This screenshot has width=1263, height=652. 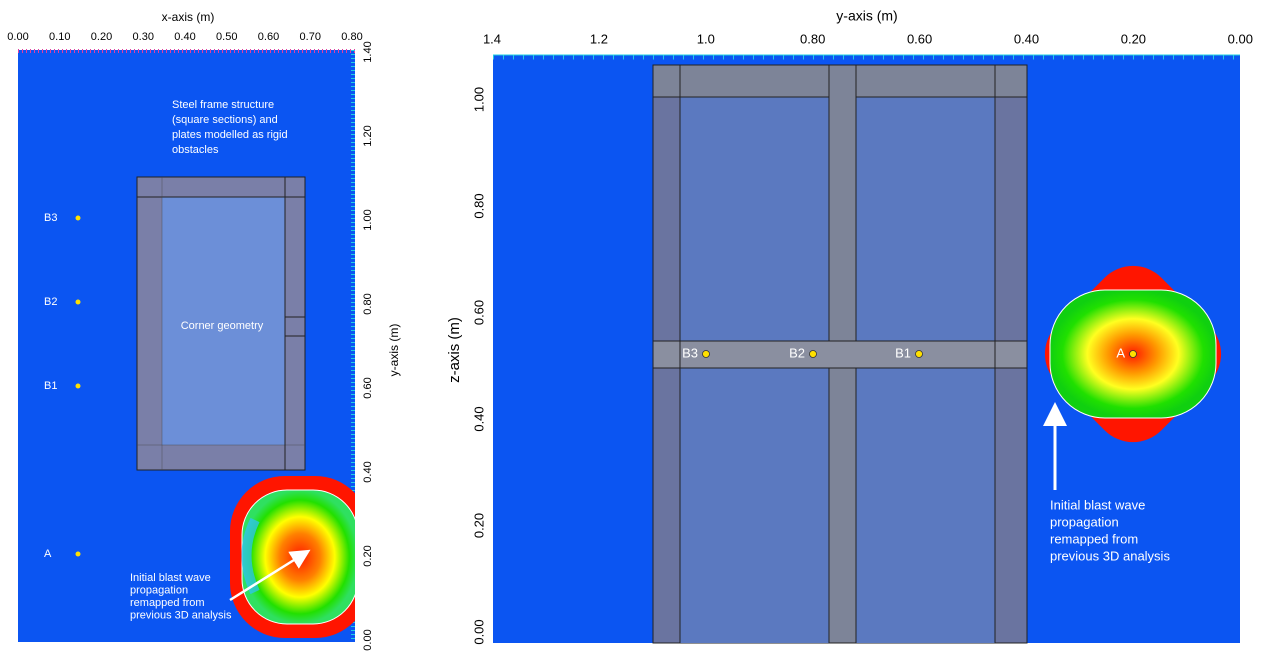 I want to click on x-tick-label: 0.10, so click(x=59, y=37).